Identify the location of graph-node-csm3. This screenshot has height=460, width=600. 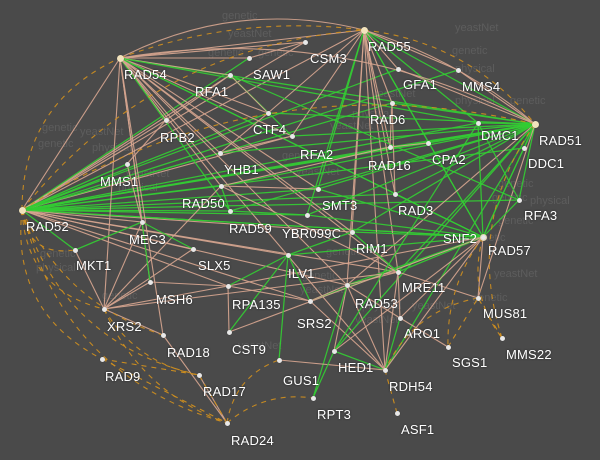
(305, 42).